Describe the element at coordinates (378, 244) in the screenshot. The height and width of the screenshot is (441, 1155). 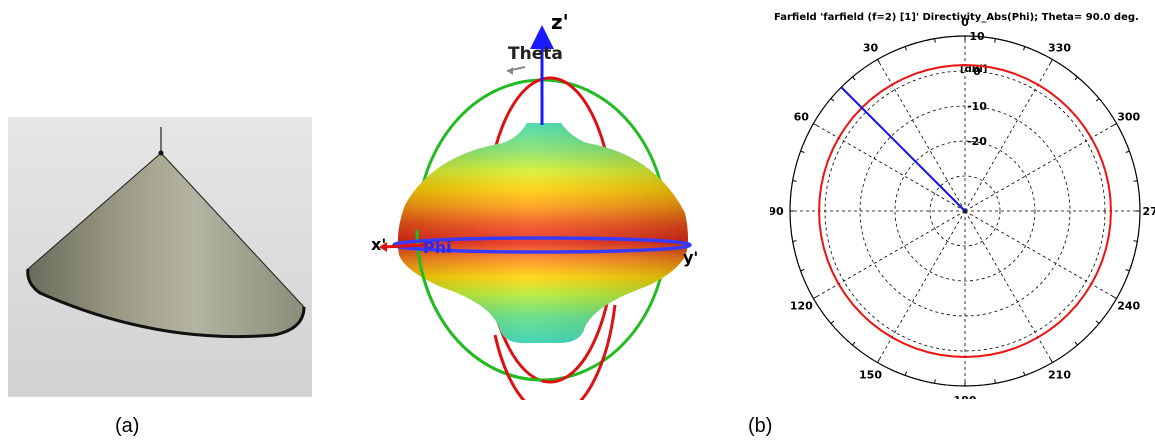
I see `x-axis-label: x'` at that location.